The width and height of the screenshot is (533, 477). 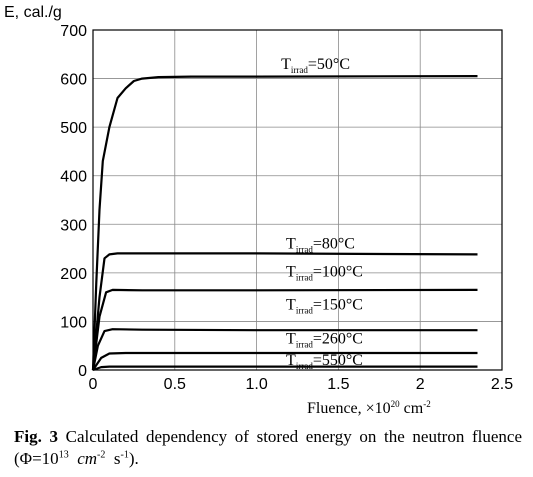 I want to click on series-label-3: Tirrad=100°C, so click(x=324, y=272).